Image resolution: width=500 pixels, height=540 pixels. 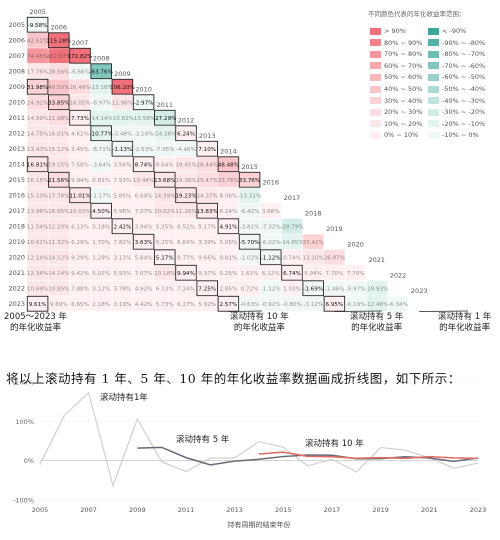 What do you see at coordinates (419, 291) in the screenshot?
I see `col-year-2023: 2023` at bounding box center [419, 291].